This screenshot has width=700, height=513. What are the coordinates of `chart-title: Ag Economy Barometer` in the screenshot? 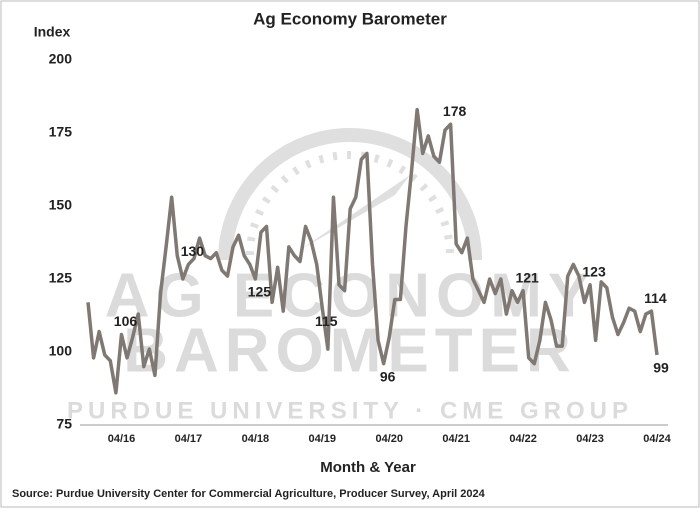 It's located at (350, 18).